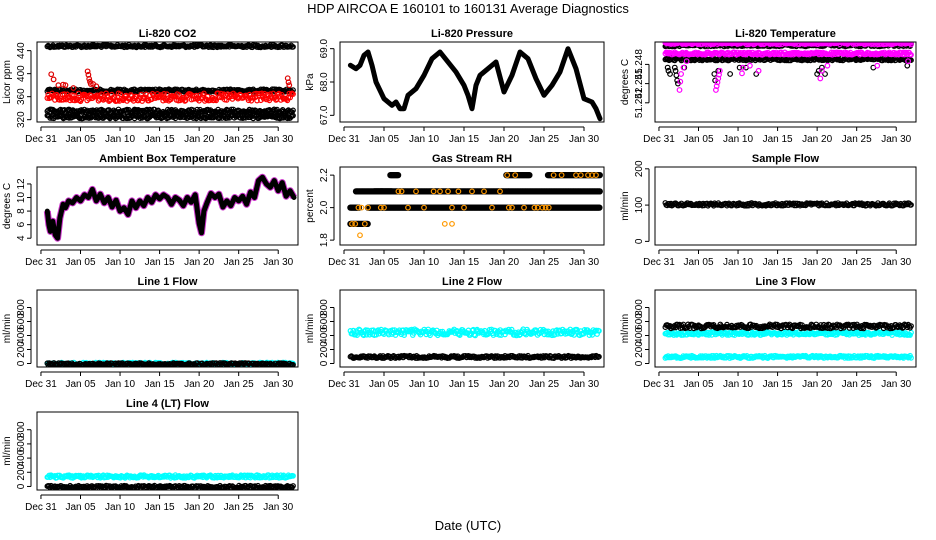  I want to click on y-tick-label: 200, so click(21, 349).